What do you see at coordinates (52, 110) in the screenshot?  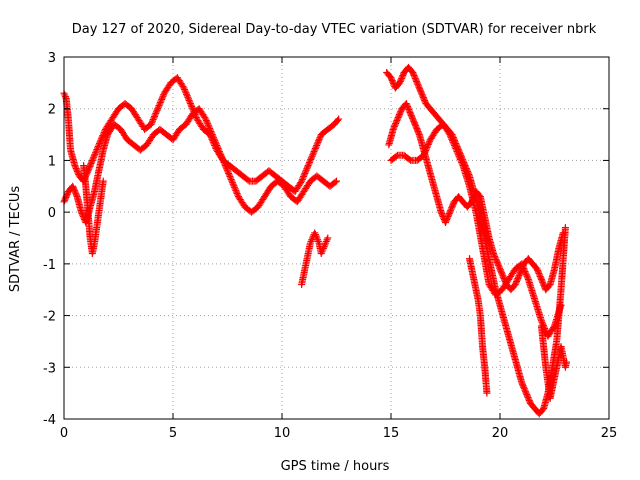 I see `y-tick-label: 2` at bounding box center [52, 110].